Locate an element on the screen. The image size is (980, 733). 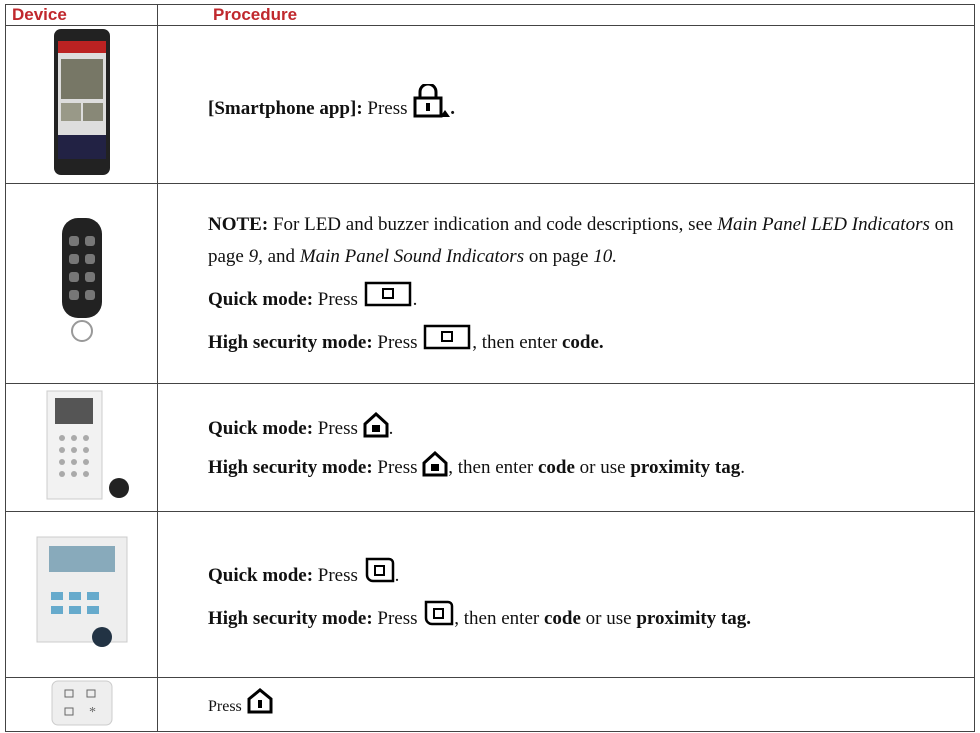
text: [Smartphone app]: is located at coordinates (285, 108).